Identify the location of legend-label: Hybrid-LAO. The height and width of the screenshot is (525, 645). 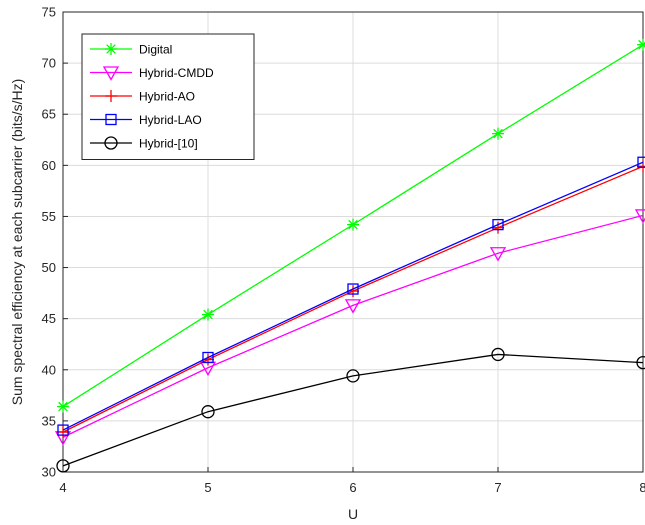
(170, 120).